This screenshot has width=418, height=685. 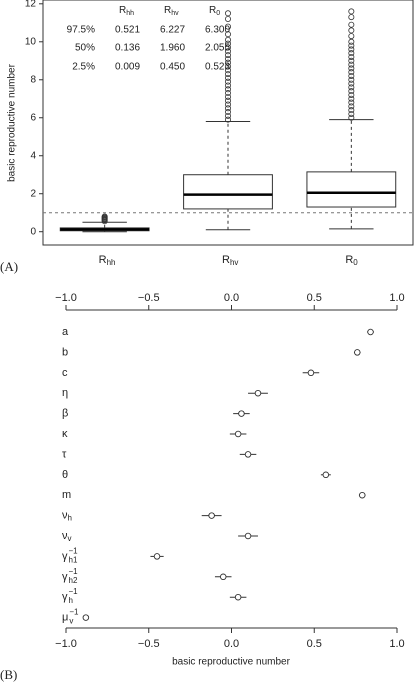 What do you see at coordinates (70, 538) in the screenshot?
I see `label-sub: v` at bounding box center [70, 538].